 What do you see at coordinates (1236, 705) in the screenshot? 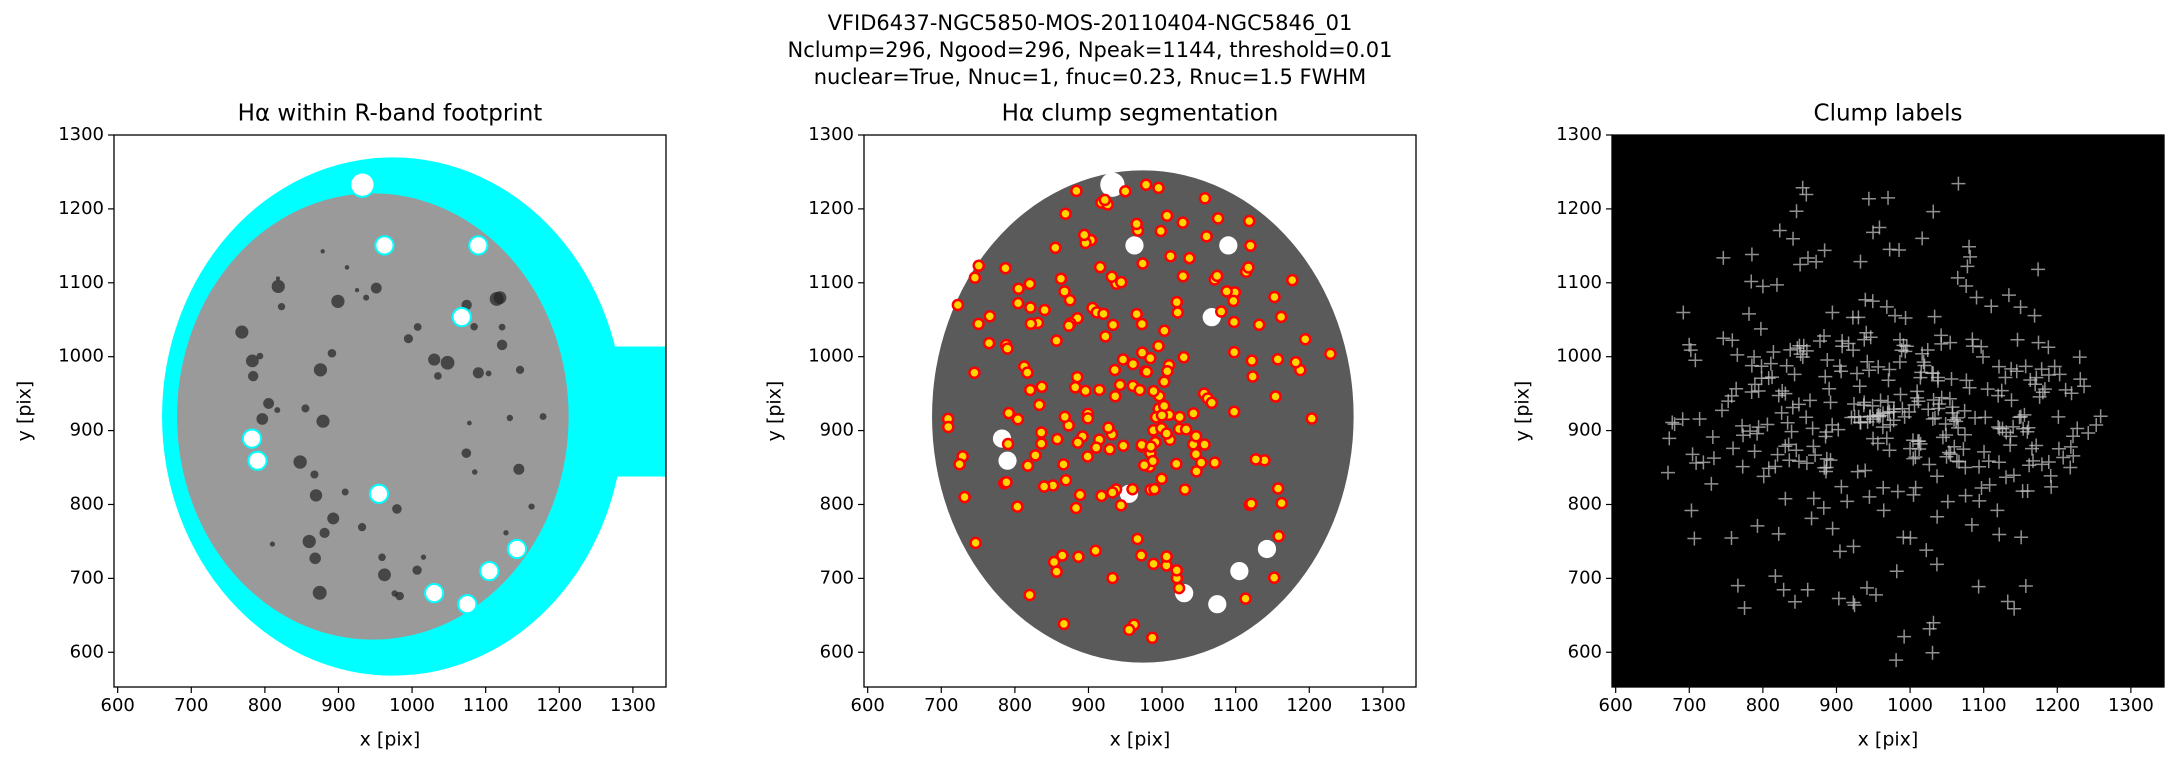
I see `x-tick-label: 1100` at bounding box center [1236, 705].